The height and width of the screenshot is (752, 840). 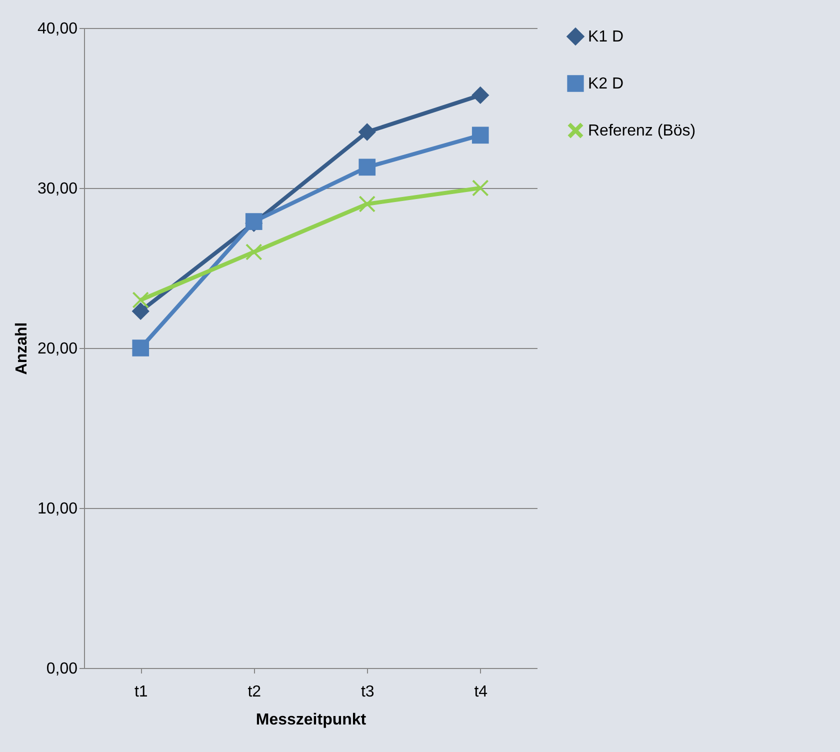 I want to click on x-tick-label: t1, so click(x=141, y=692).